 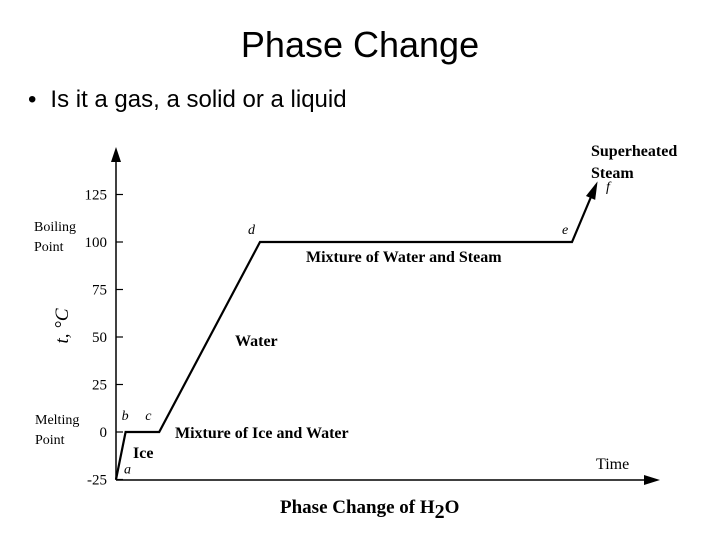 What do you see at coordinates (565, 230) in the screenshot?
I see `point-label-e: e` at bounding box center [565, 230].